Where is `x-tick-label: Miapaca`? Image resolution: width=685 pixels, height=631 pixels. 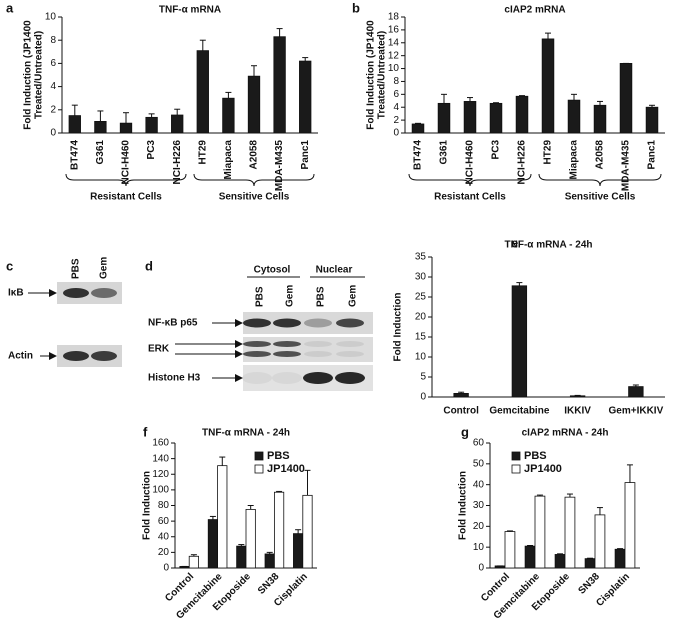
x-tick-label: Miapaca is located at coordinates (574, 160).